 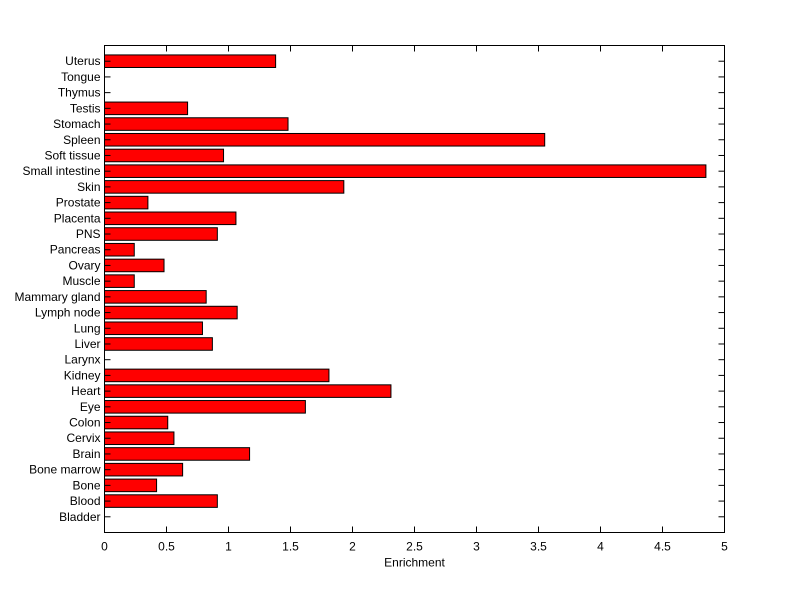 What do you see at coordinates (78, 203) in the screenshot?
I see `y-tick-label: Prostate` at bounding box center [78, 203].